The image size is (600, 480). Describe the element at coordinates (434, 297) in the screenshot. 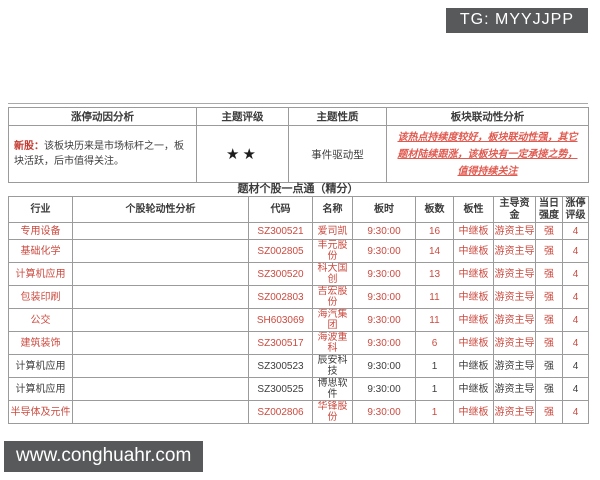

I see `cell-boards: 11` at that location.